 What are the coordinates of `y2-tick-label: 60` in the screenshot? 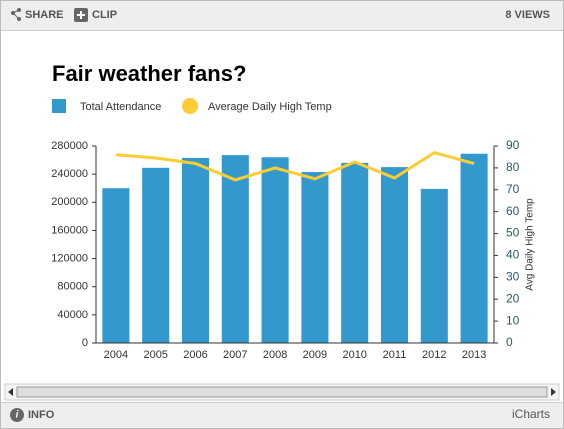 It's located at (513, 211).